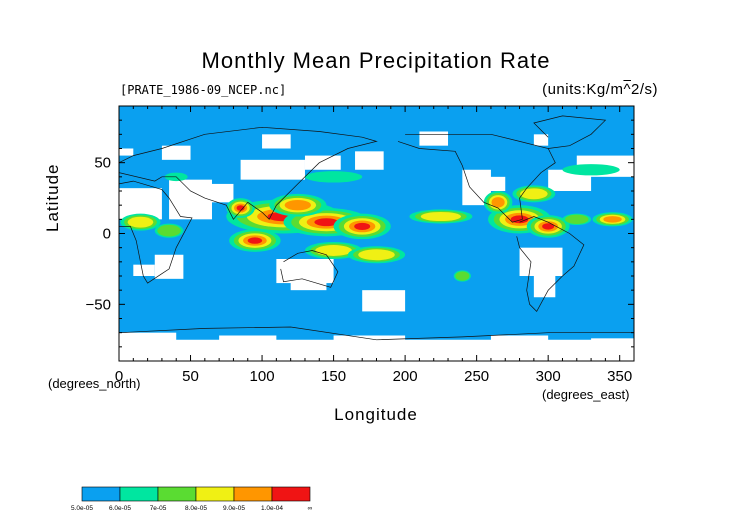  Describe the element at coordinates (476, 376) in the screenshot. I see `x-tick-label: 250` at that location.